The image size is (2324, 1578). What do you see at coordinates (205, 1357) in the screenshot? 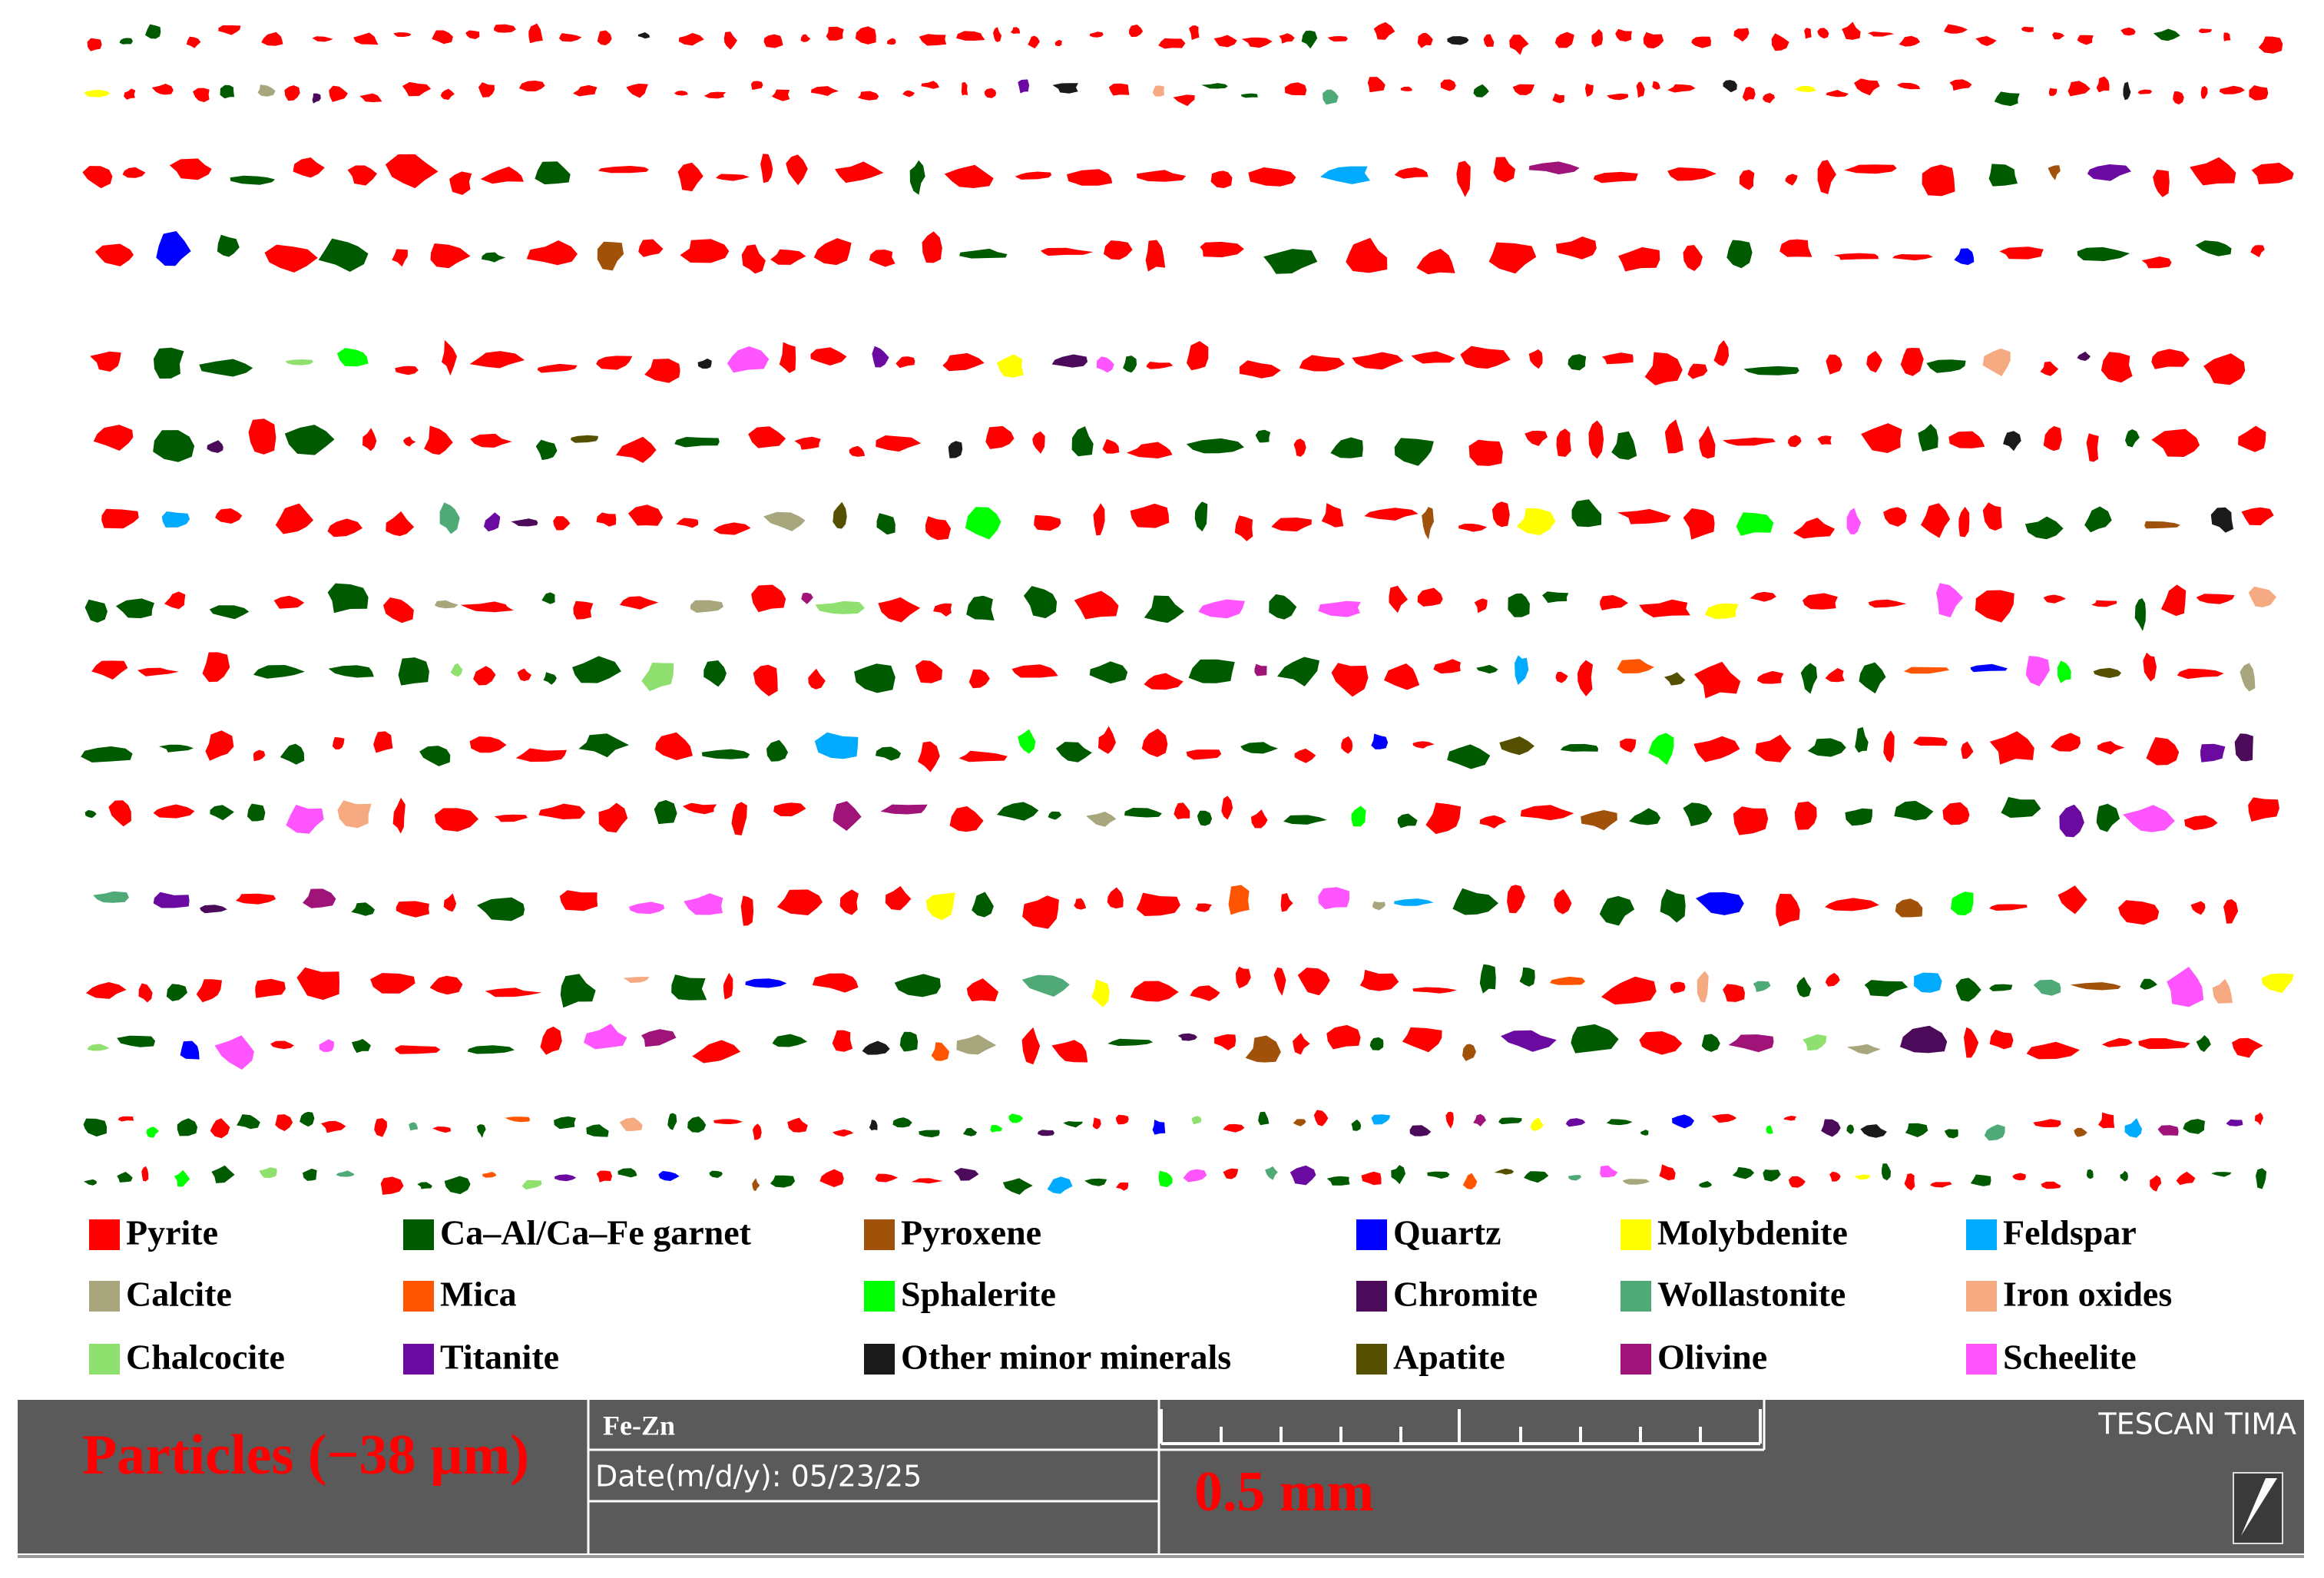
I see `legend-label: Chalcocite` at bounding box center [205, 1357].